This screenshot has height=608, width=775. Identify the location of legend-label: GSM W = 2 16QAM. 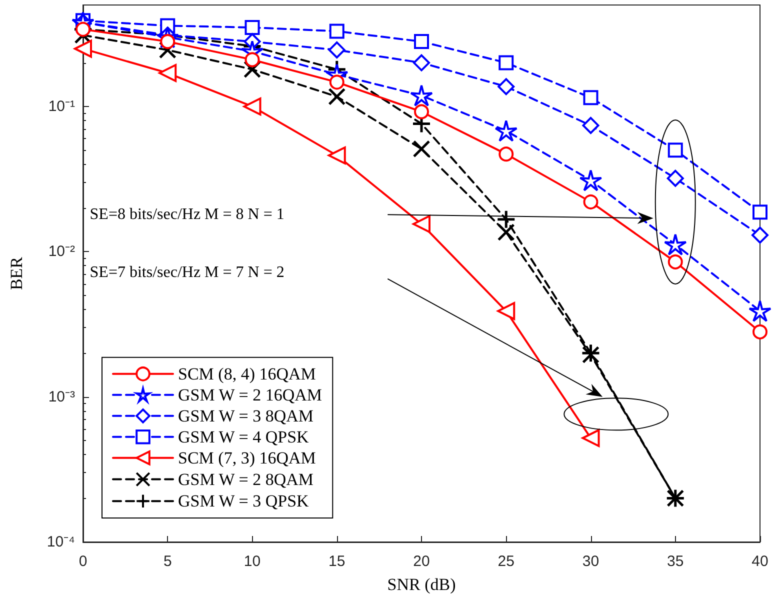
(250, 394).